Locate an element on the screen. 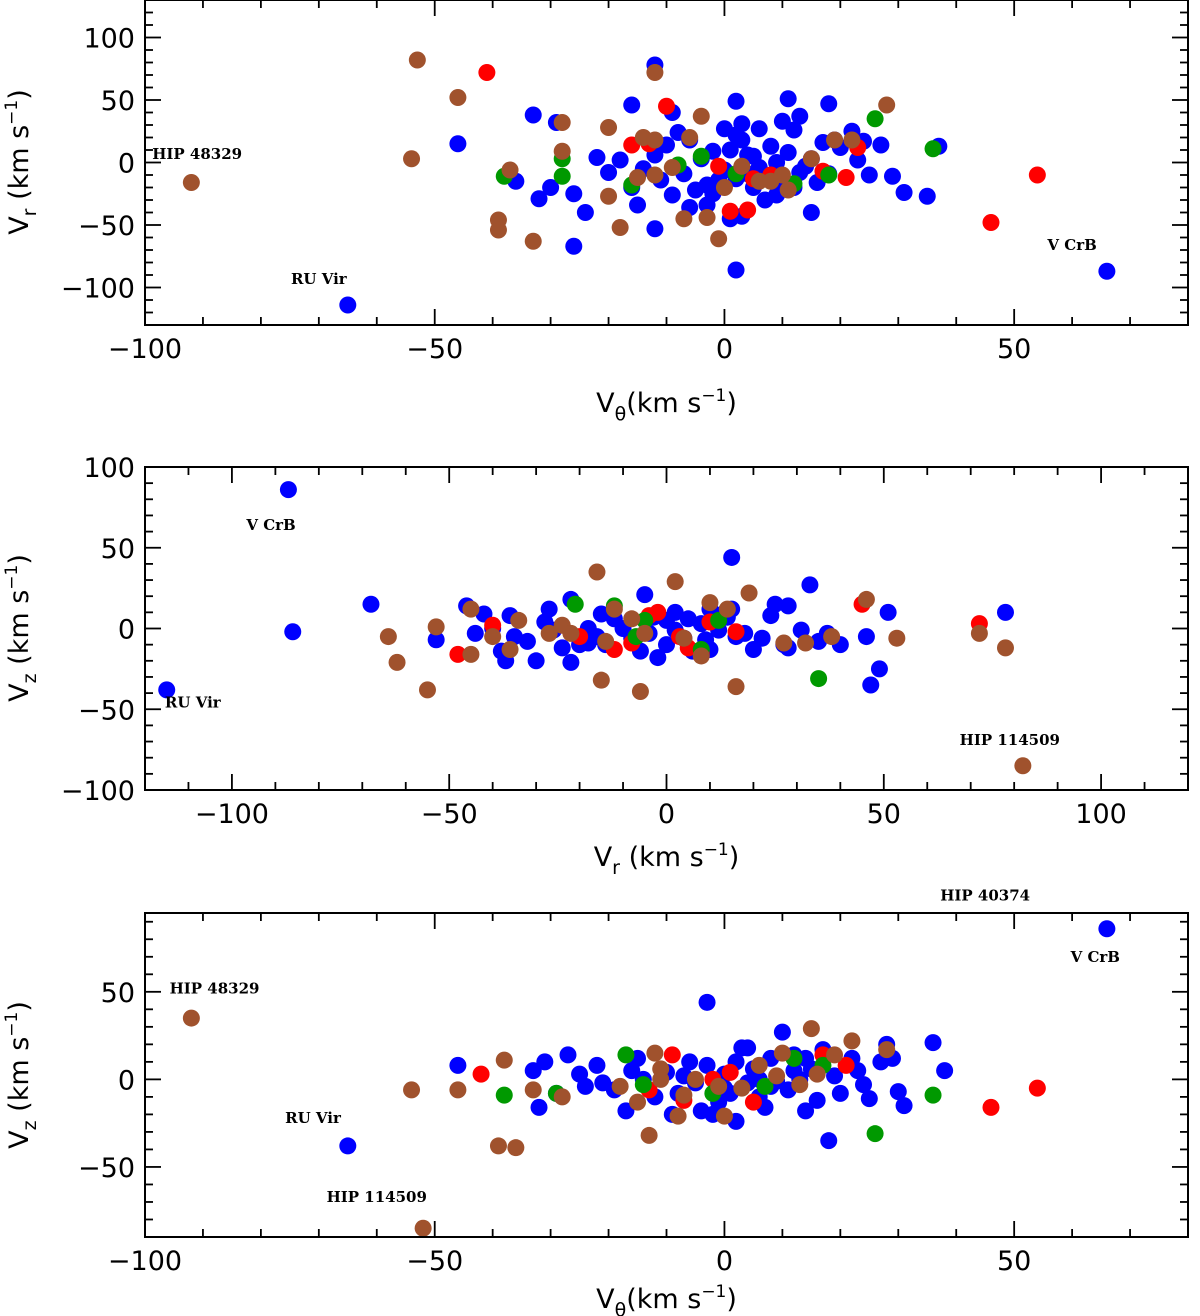 The height and width of the screenshot is (1316, 1200). x-tick-label: −100 is located at coordinates (232, 814).